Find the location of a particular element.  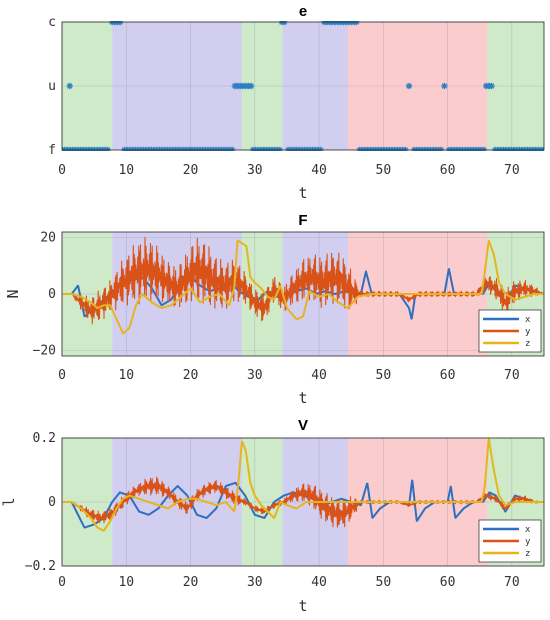

y-axis-label: l is located at coordinates (9, 501).